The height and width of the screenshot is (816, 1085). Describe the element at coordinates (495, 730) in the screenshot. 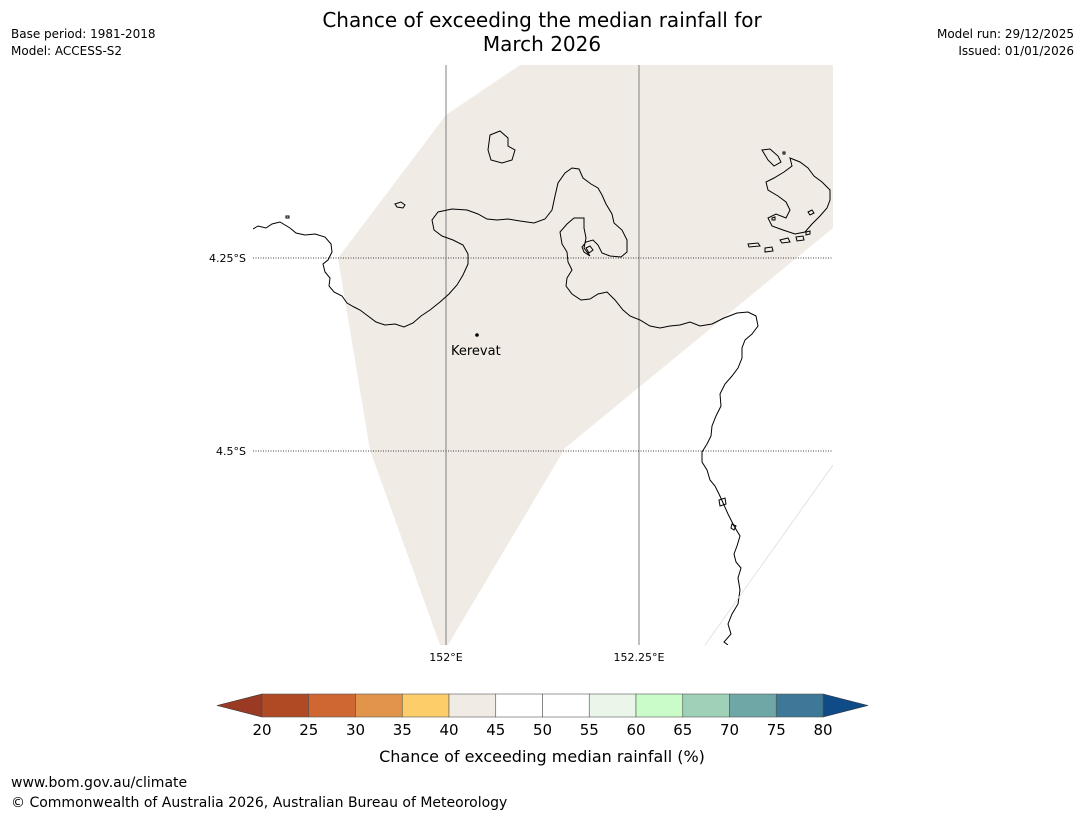

I see `legend-tick-label: 45` at that location.